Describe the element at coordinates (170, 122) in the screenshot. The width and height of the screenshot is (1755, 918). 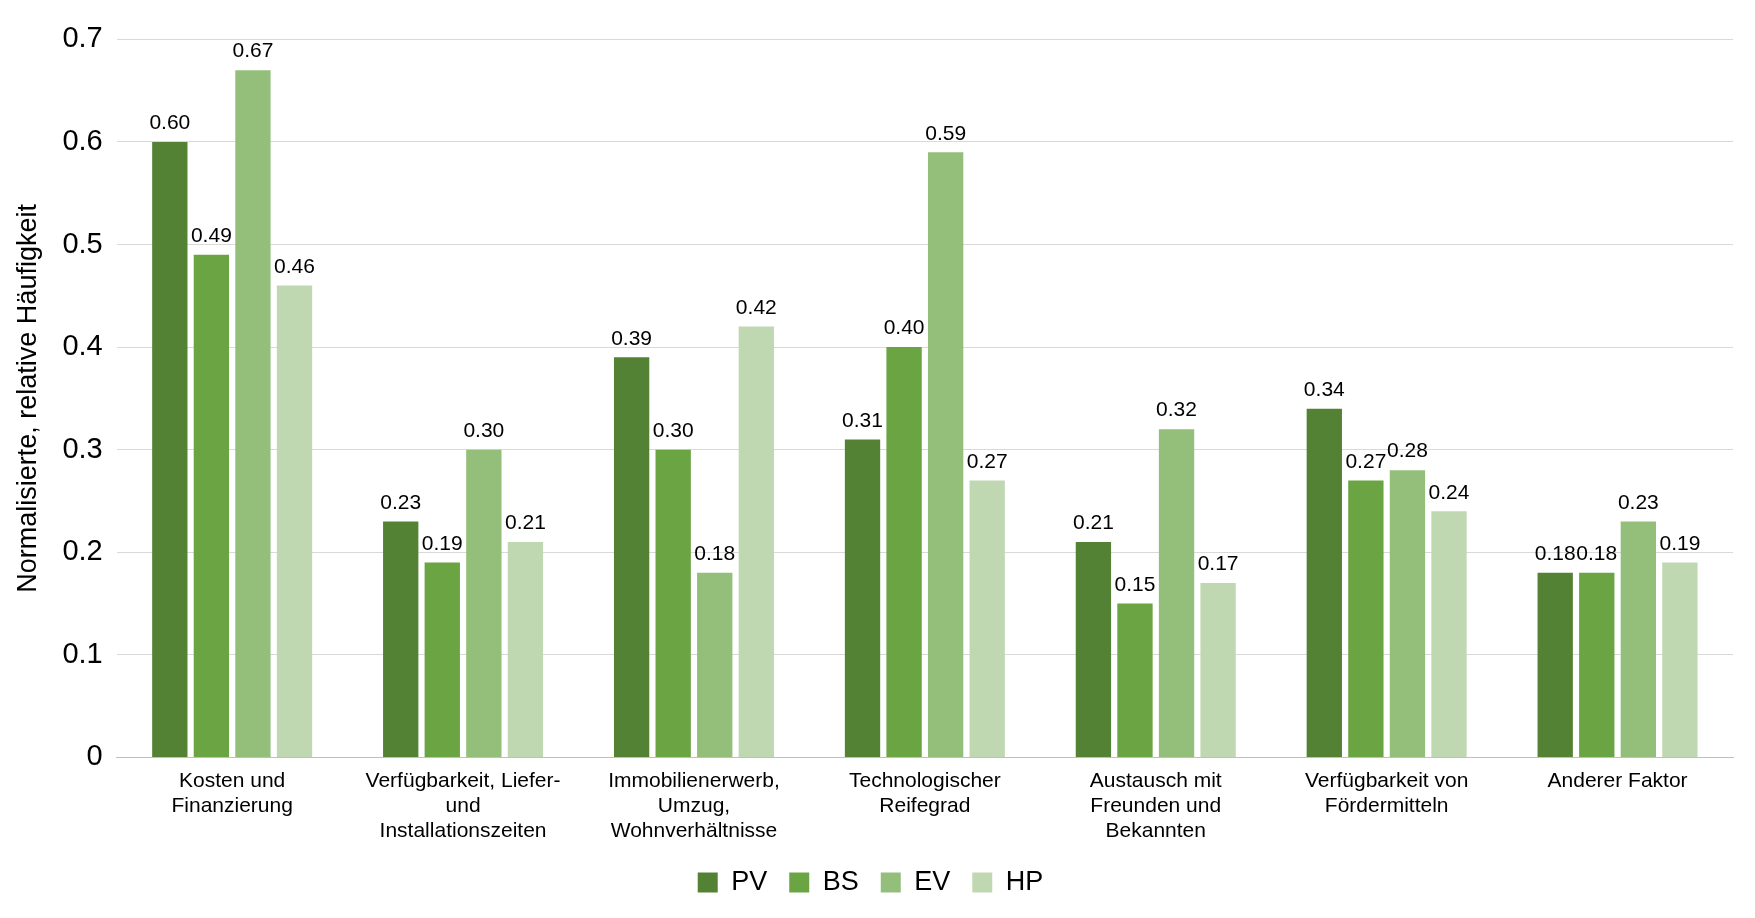
I see `data-label: 0.60` at that location.